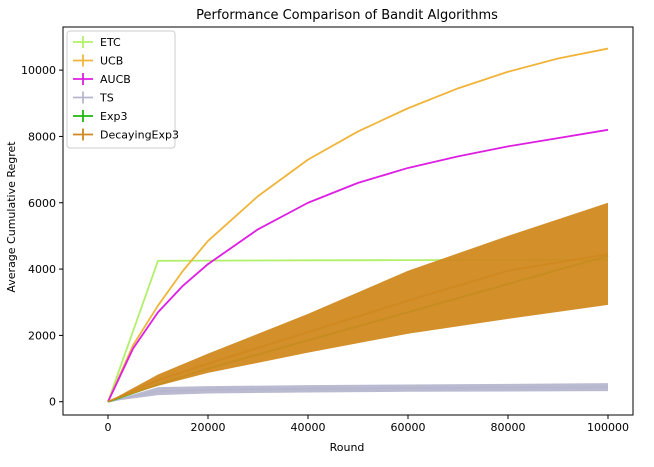 The width and height of the screenshot is (654, 467). I want to click on y-axis: 0 2000 4000 6000 8000 10000, so click(42, 236).